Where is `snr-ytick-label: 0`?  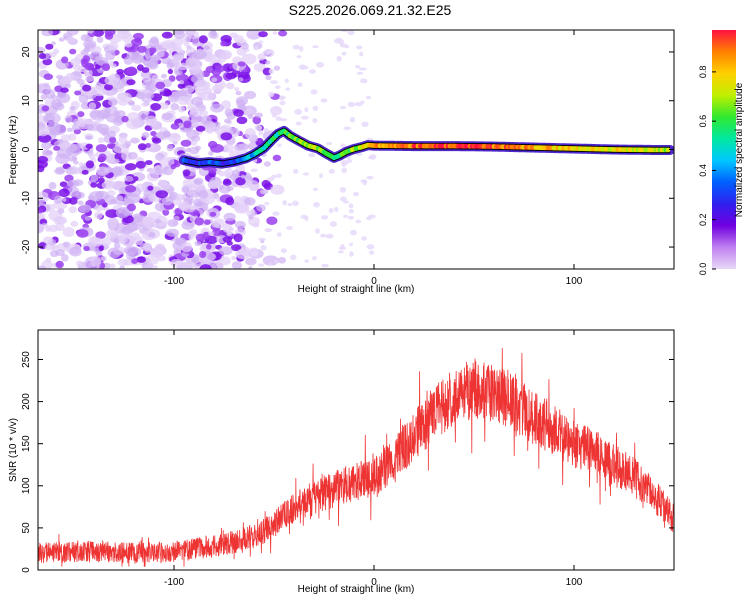 snr-ytick-label: 0 is located at coordinates (26, 570).